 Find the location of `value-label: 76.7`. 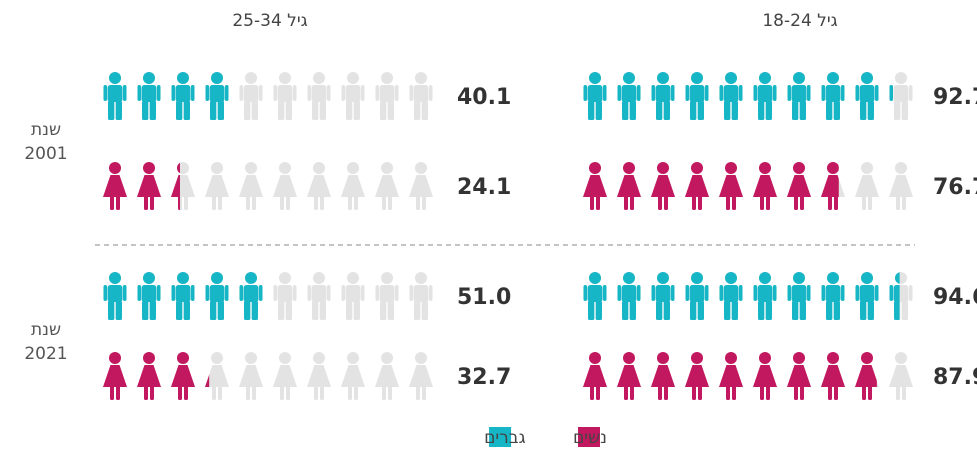

value-label: 76.7 is located at coordinates (955, 187).